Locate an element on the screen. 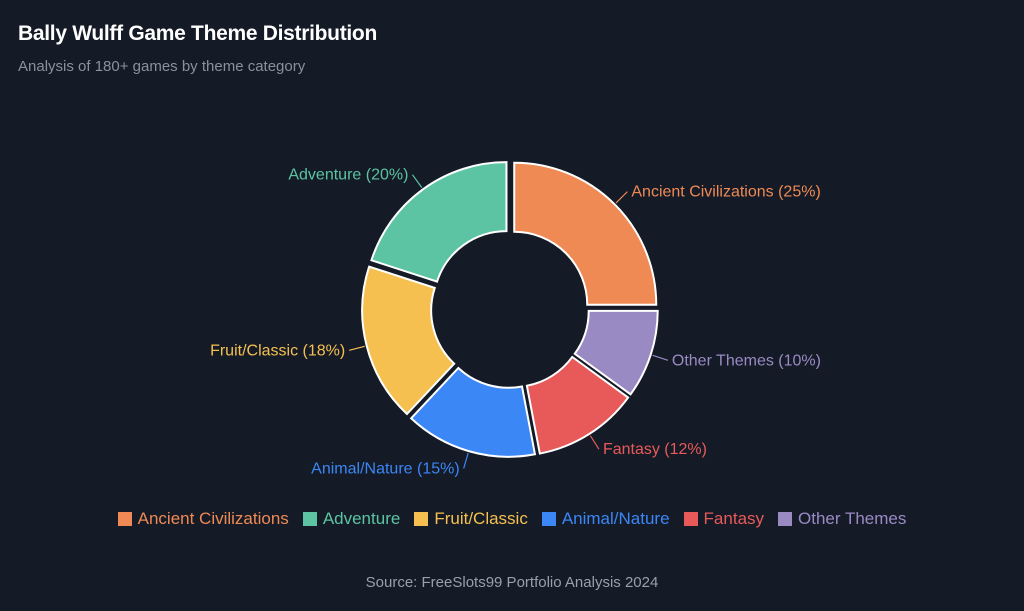  legend-item-fantasy: Fantasy is located at coordinates (724, 519).